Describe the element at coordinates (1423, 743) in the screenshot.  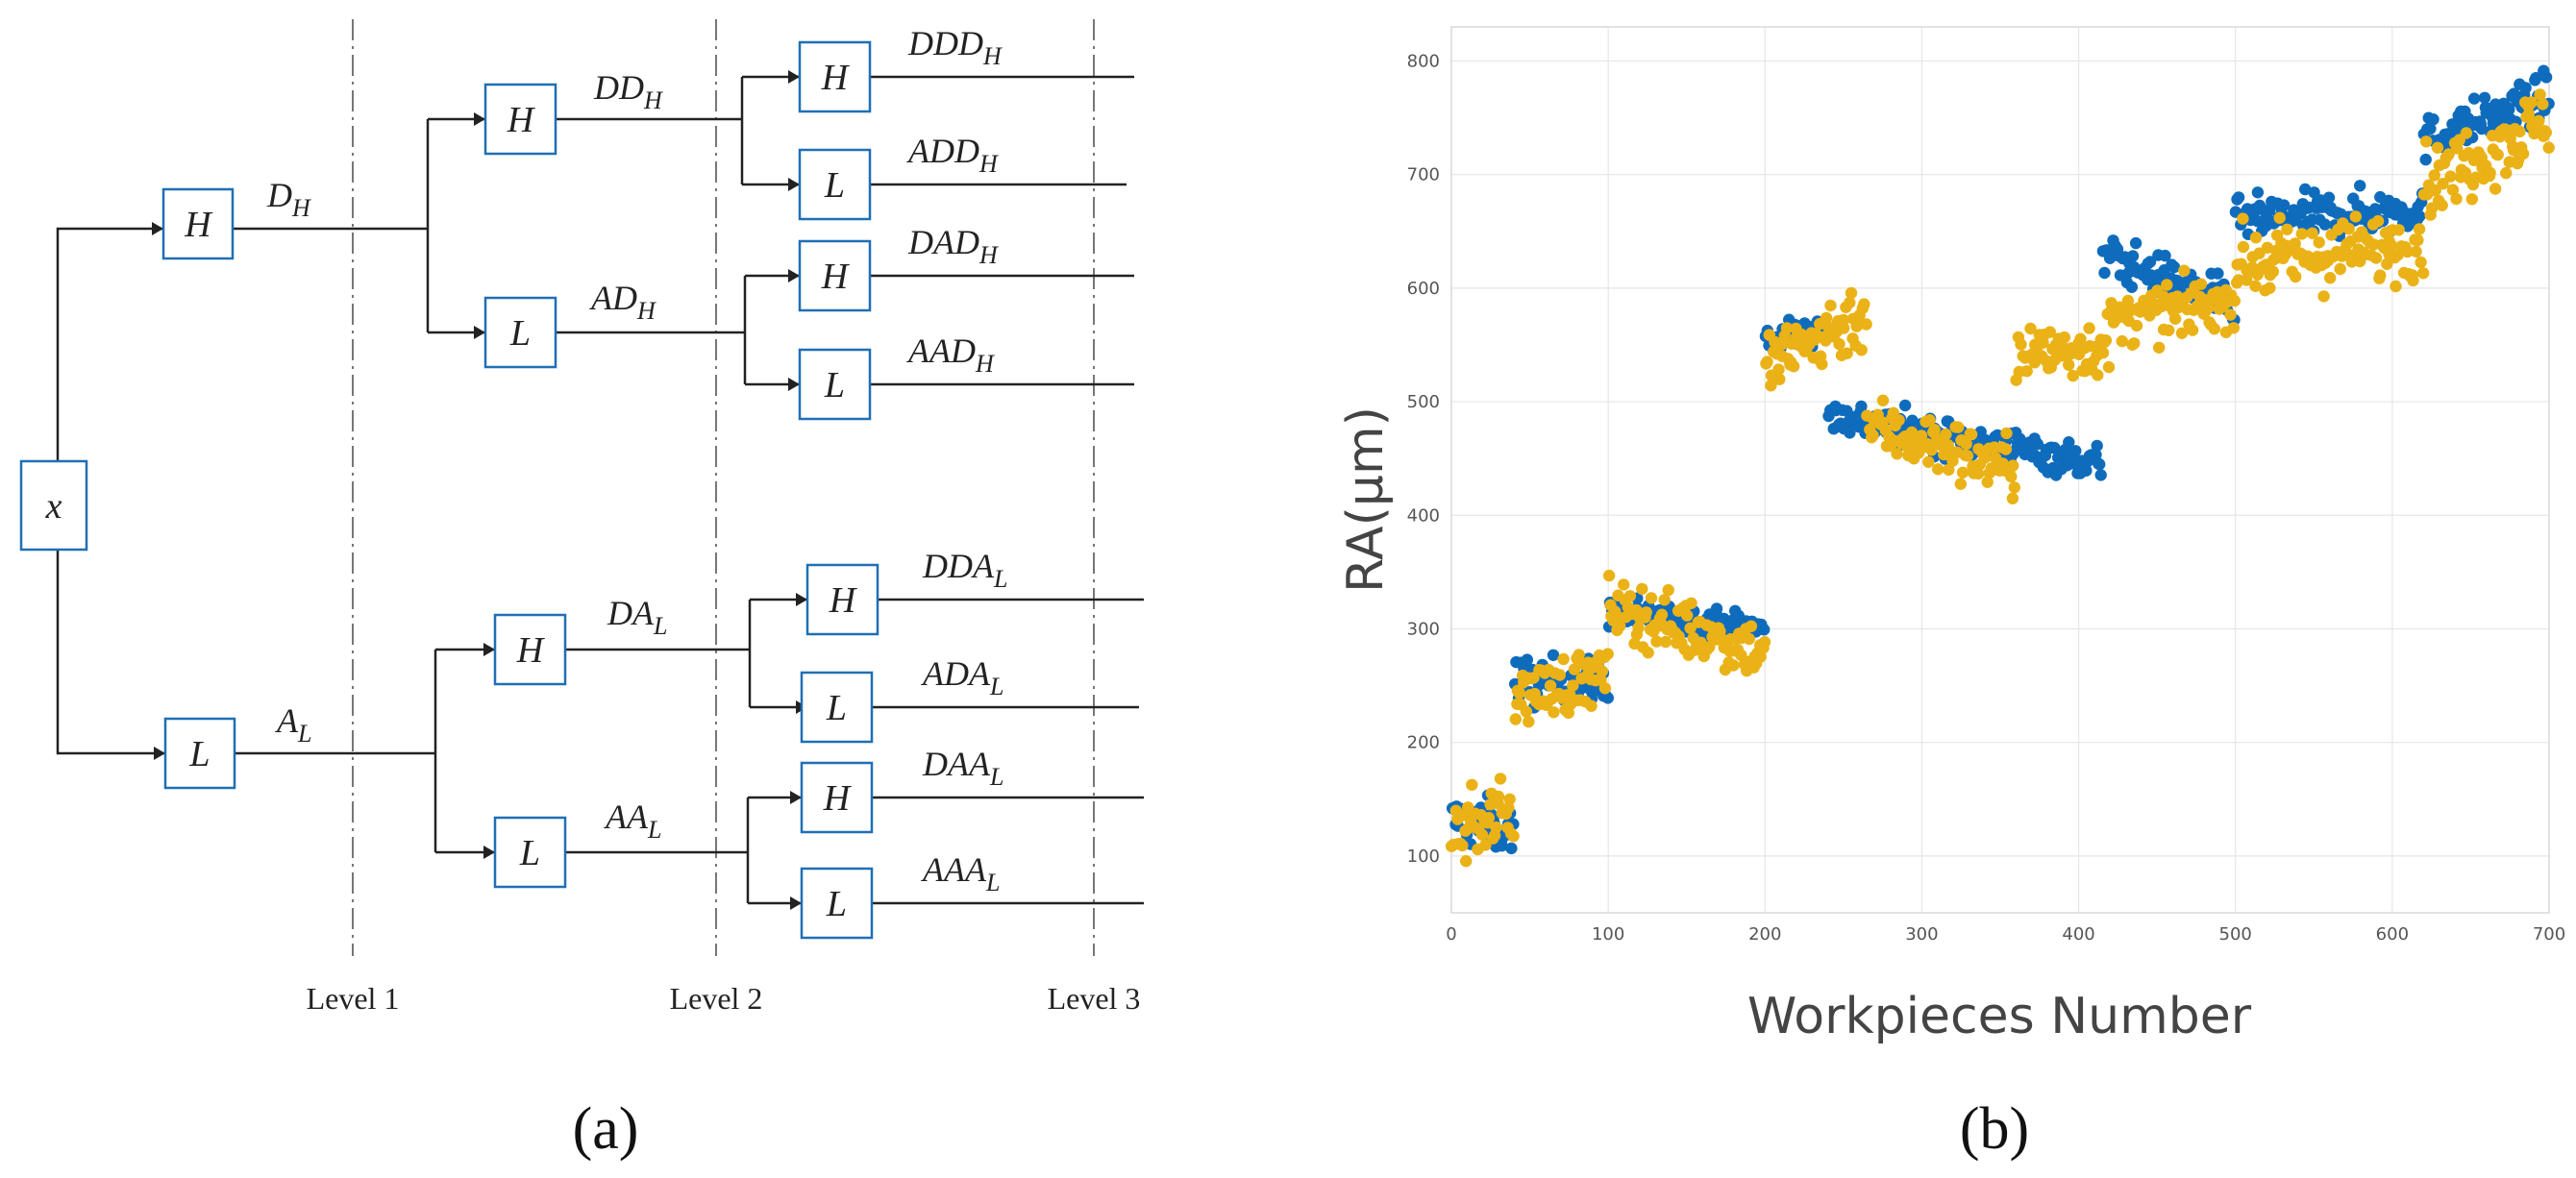
I see `y-tick-label: 200` at that location.